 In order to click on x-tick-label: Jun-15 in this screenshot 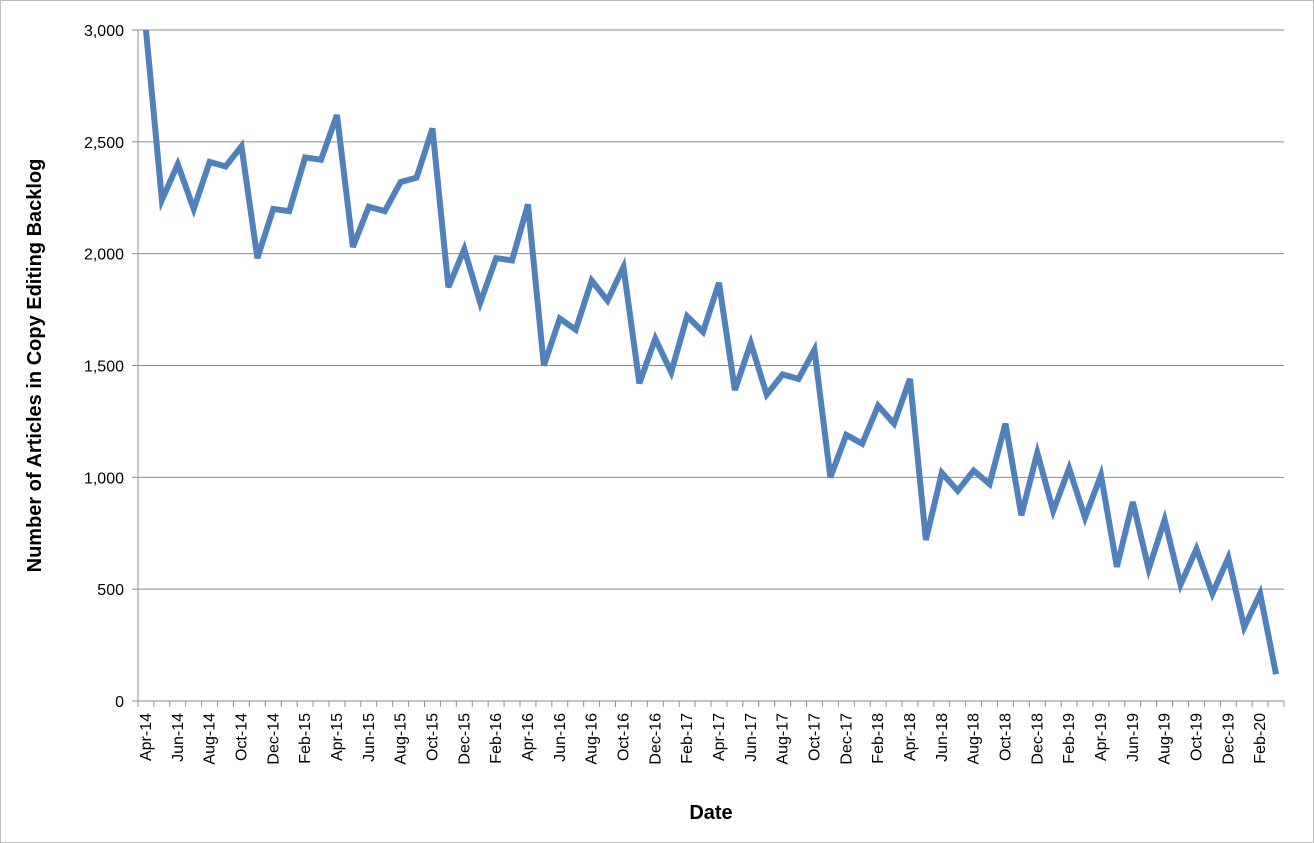, I will do `click(369, 737)`.